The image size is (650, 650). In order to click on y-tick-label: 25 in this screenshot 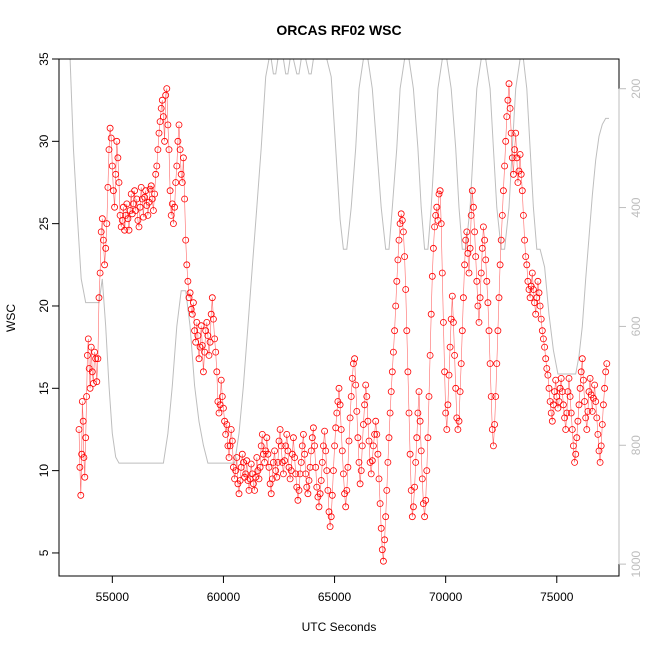, I will do `click(44, 224)`.